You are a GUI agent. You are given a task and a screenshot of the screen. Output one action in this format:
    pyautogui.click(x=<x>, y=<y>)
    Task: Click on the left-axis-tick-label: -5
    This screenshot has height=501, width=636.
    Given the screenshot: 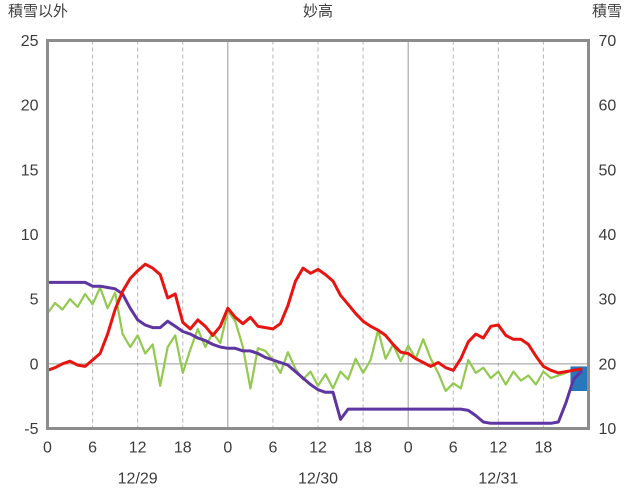 What is the action you would take?
    pyautogui.click(x=31, y=429)
    